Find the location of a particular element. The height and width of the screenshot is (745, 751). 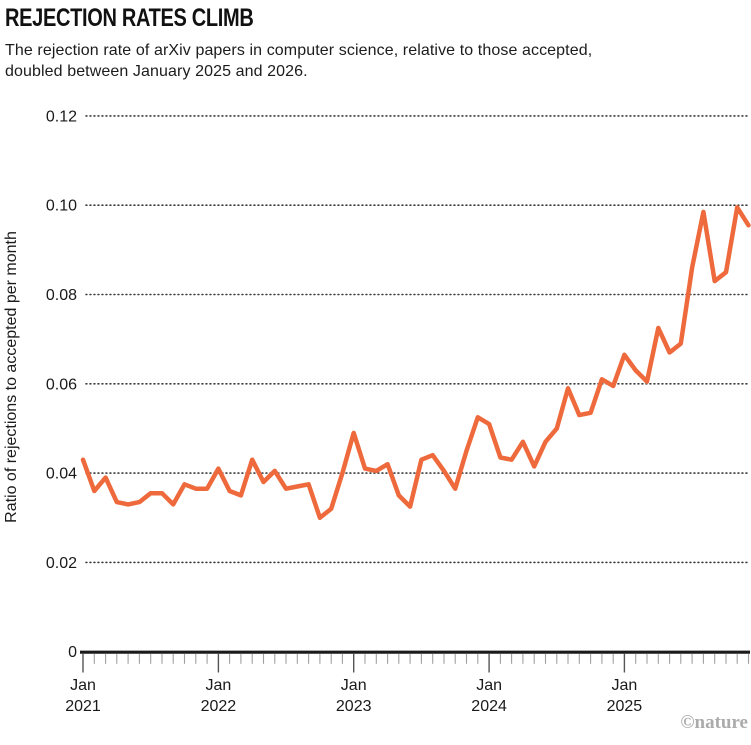

x-tick-label-year: 2023 is located at coordinates (354, 706).